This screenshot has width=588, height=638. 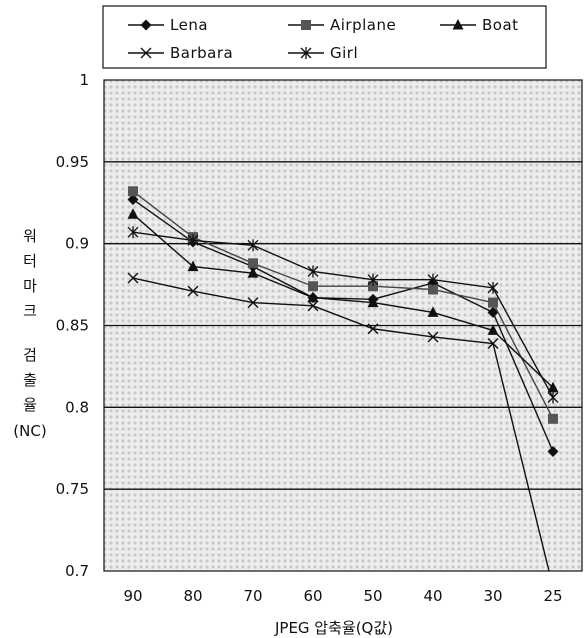 What do you see at coordinates (189, 25) in the screenshot?
I see `legend-label: Lena` at bounding box center [189, 25].